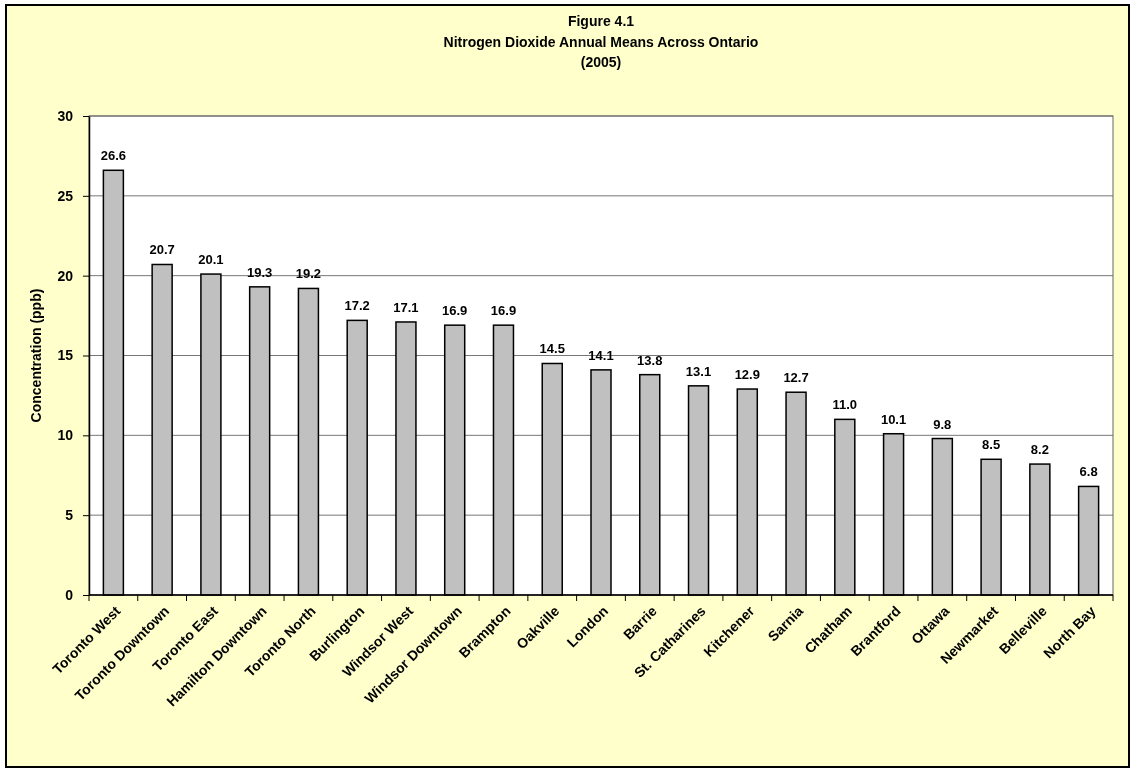 The image size is (1135, 773). What do you see at coordinates (211, 260) in the screenshot?
I see `data-label: 20.1` at bounding box center [211, 260].